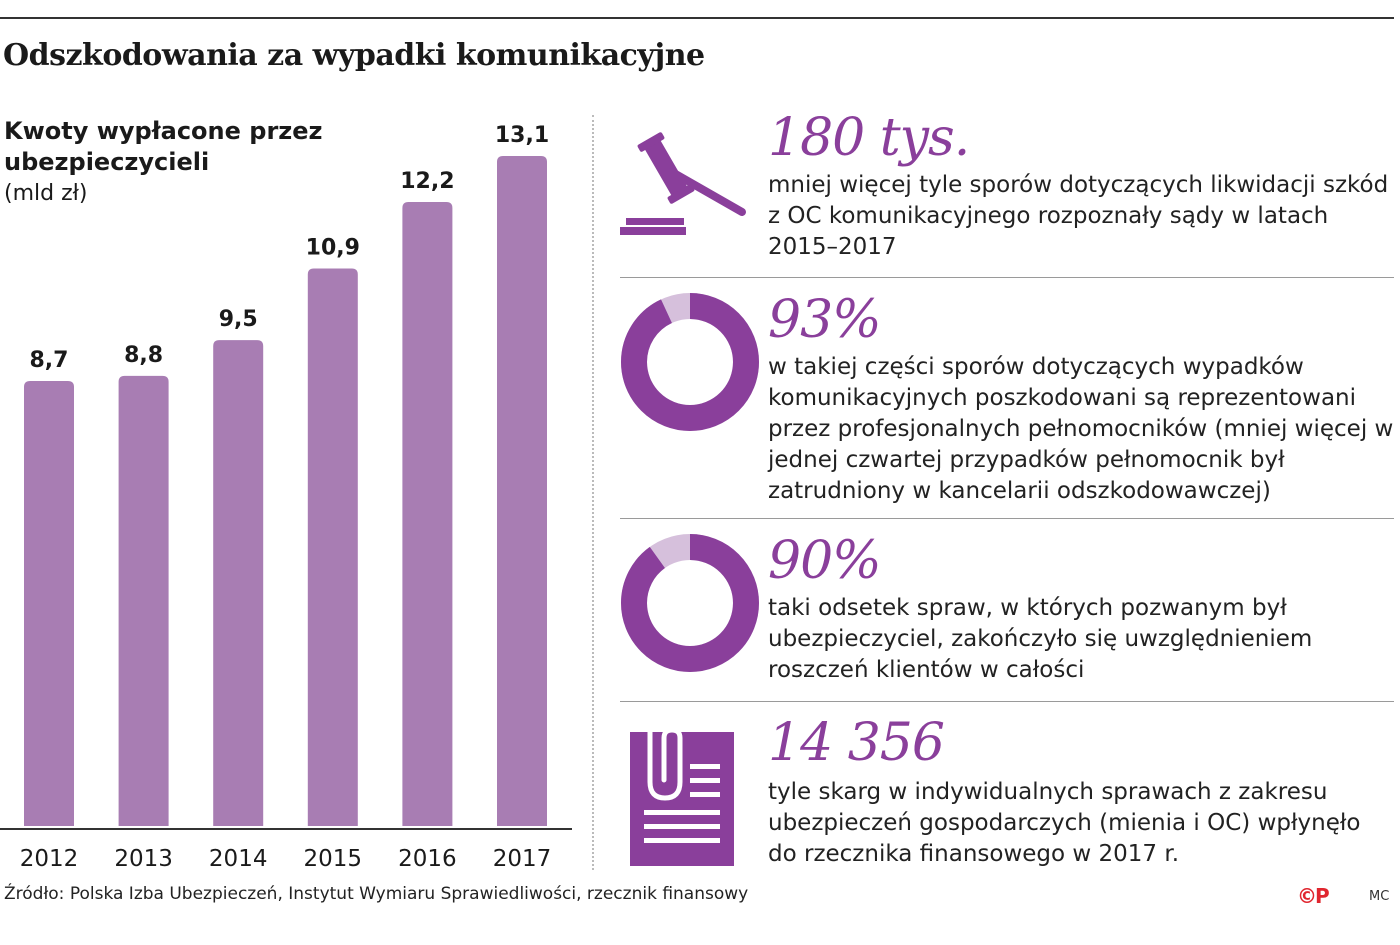 This screenshot has width=1400, height=945. Describe the element at coordinates (427, 859) in the screenshot. I see `x-tick-label: 2016` at that location.